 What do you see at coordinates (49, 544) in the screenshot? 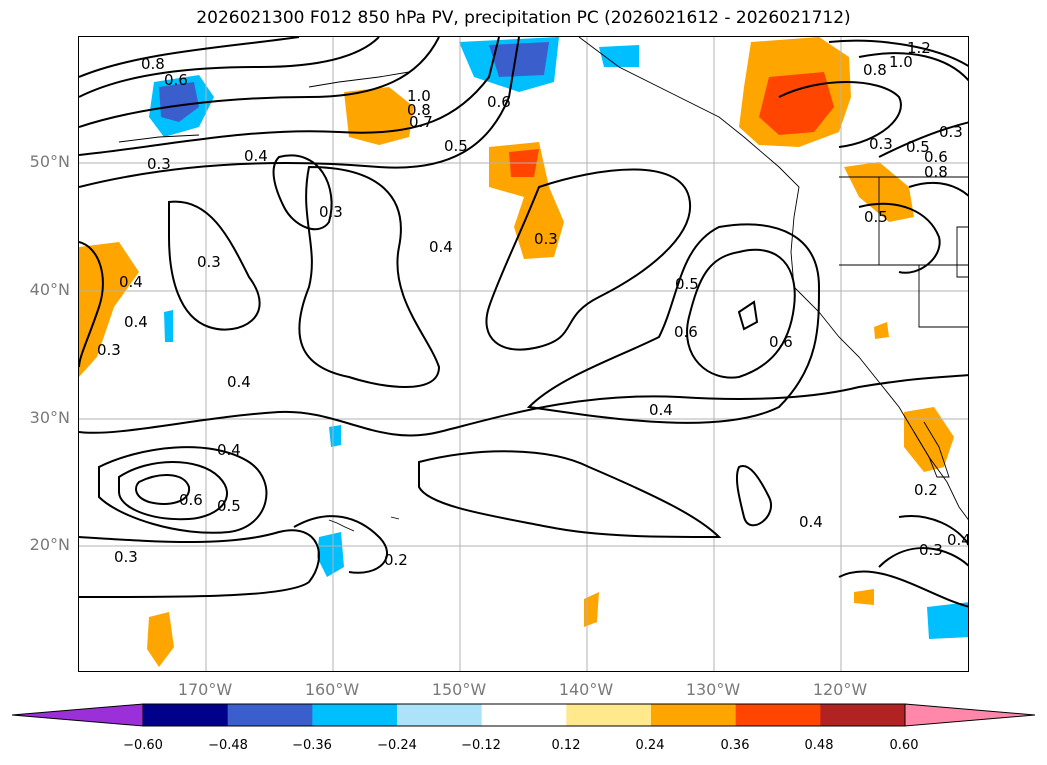
I see `lat-label: 20°N` at bounding box center [49, 544].